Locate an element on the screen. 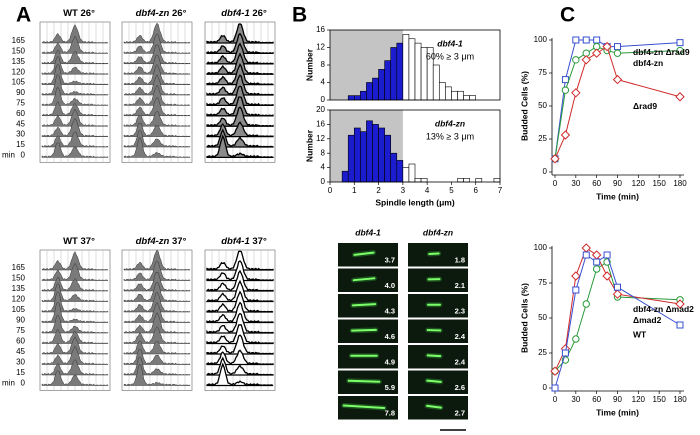  spindle-length: 2.1 is located at coordinates (460, 285).